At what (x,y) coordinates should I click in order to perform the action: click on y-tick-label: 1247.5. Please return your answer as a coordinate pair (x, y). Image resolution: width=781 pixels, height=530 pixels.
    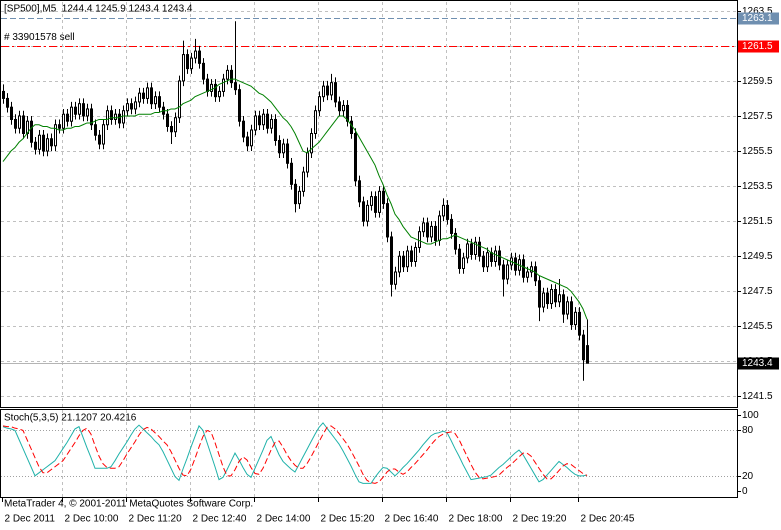
    Looking at the image, I should click on (757, 291).